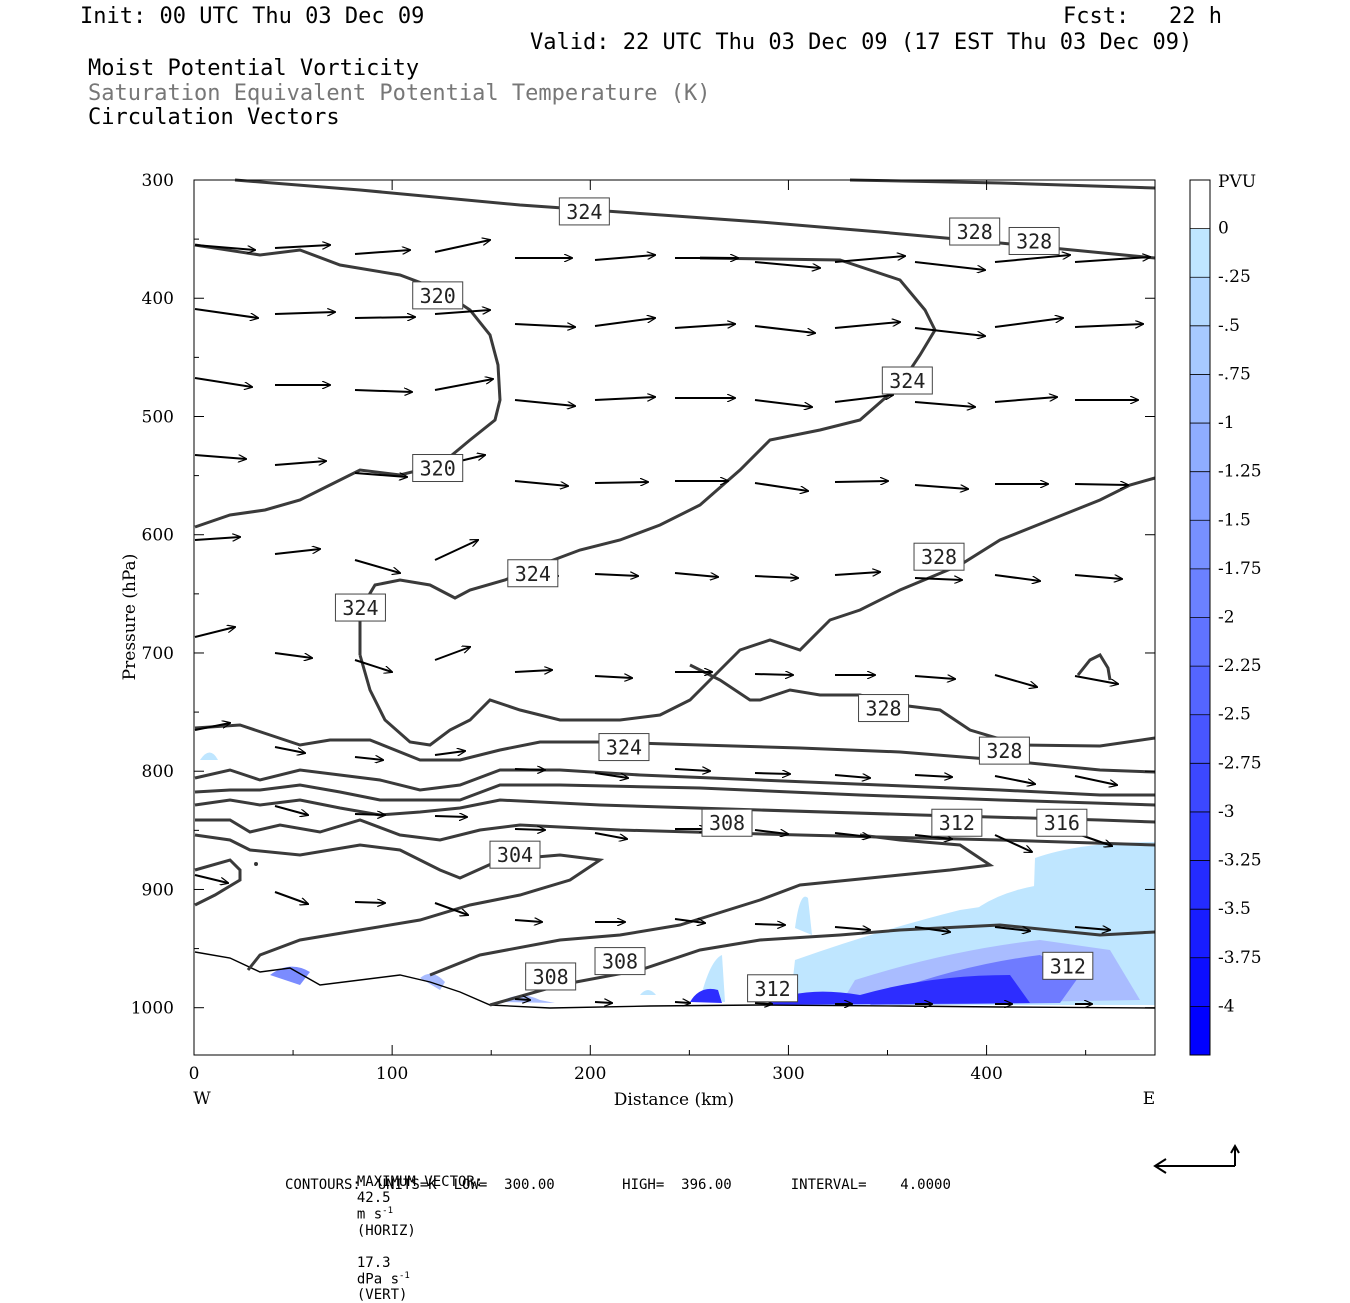 Image resolution: width=1350 pixels, height=1303 pixels. What do you see at coordinates (1226, 1006) in the screenshot?
I see `colorbar-label: -4` at bounding box center [1226, 1006].